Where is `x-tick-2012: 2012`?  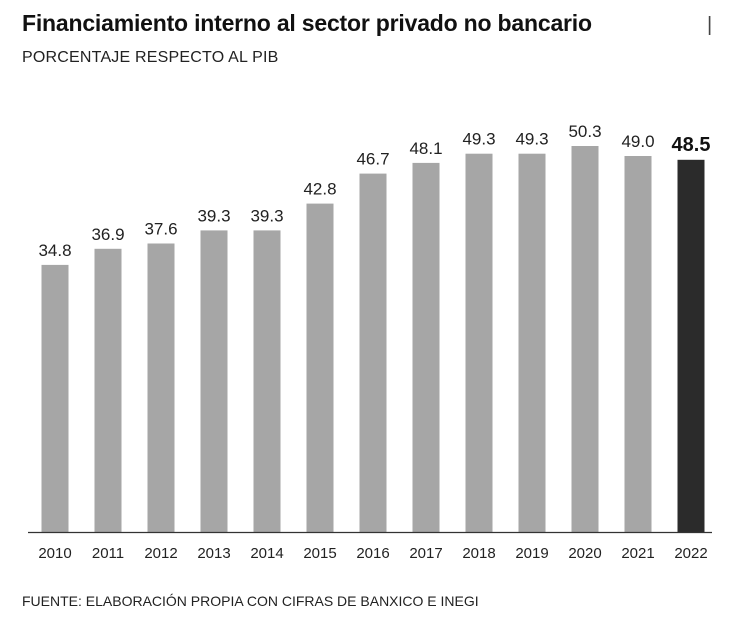 x-tick-2012: 2012 is located at coordinates (160, 553).